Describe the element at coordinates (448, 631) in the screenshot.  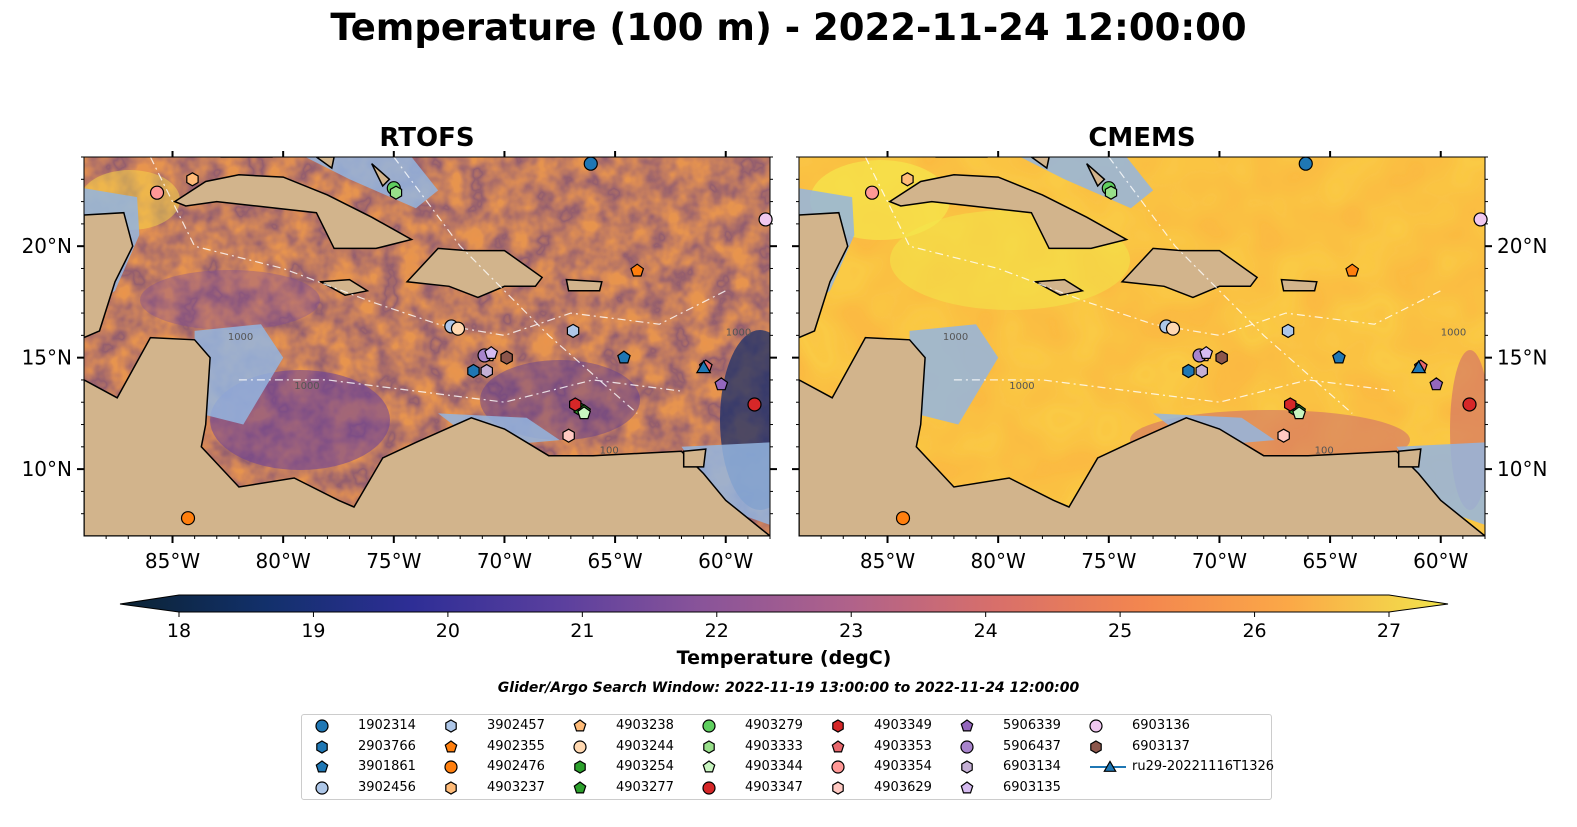
I see `colorbar-tick-label: 20` at that location.